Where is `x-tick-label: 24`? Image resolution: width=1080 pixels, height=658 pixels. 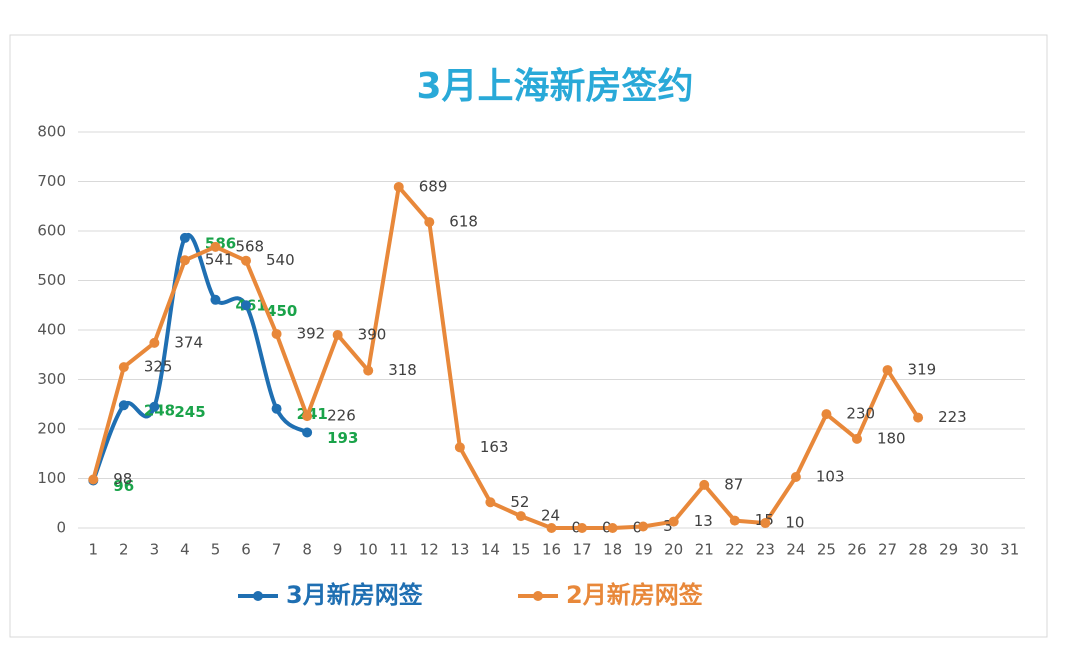 x-tick-label: 24 is located at coordinates (795, 550).